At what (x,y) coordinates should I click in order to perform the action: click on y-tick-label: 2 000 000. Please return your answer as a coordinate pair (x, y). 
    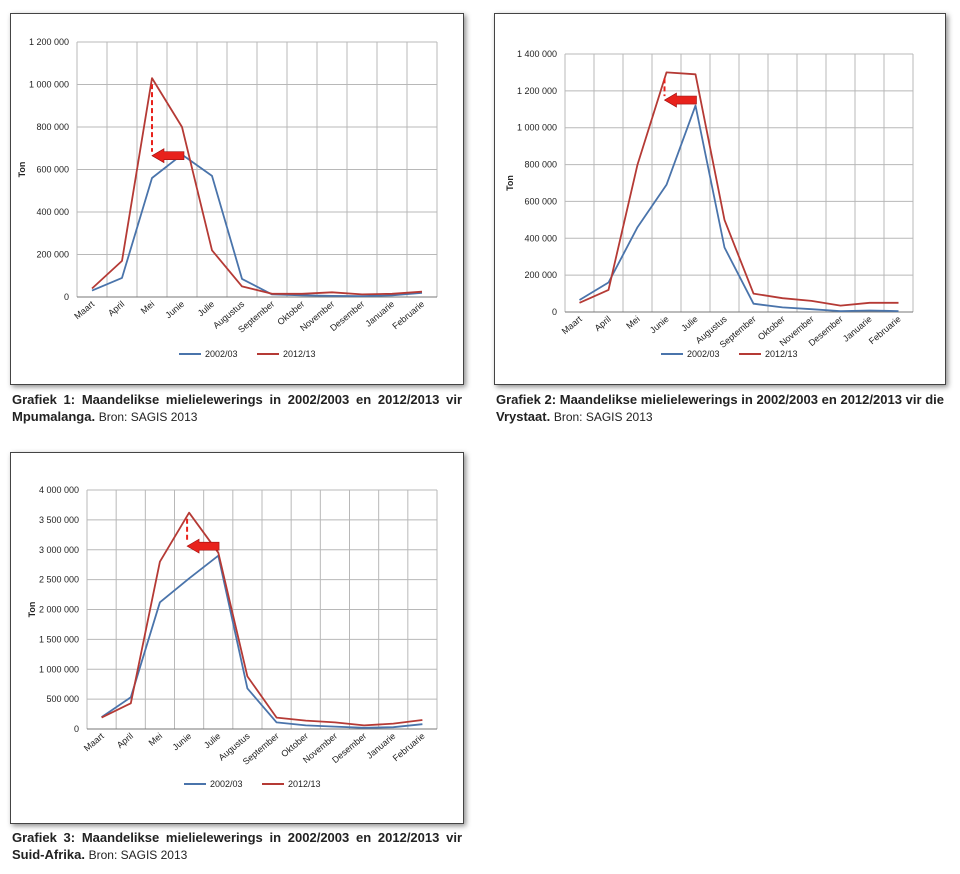
    Looking at the image, I should click on (59, 610).